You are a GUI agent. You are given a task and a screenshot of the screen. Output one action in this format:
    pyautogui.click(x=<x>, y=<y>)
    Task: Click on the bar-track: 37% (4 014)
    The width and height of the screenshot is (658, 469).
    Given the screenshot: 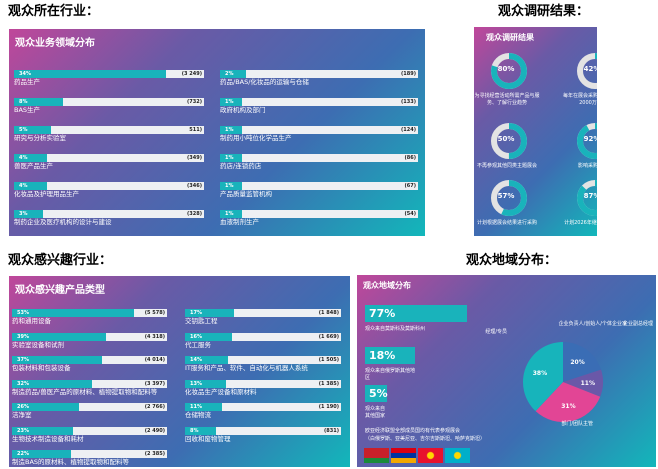 What is the action you would take?
    pyautogui.click(x=89, y=360)
    